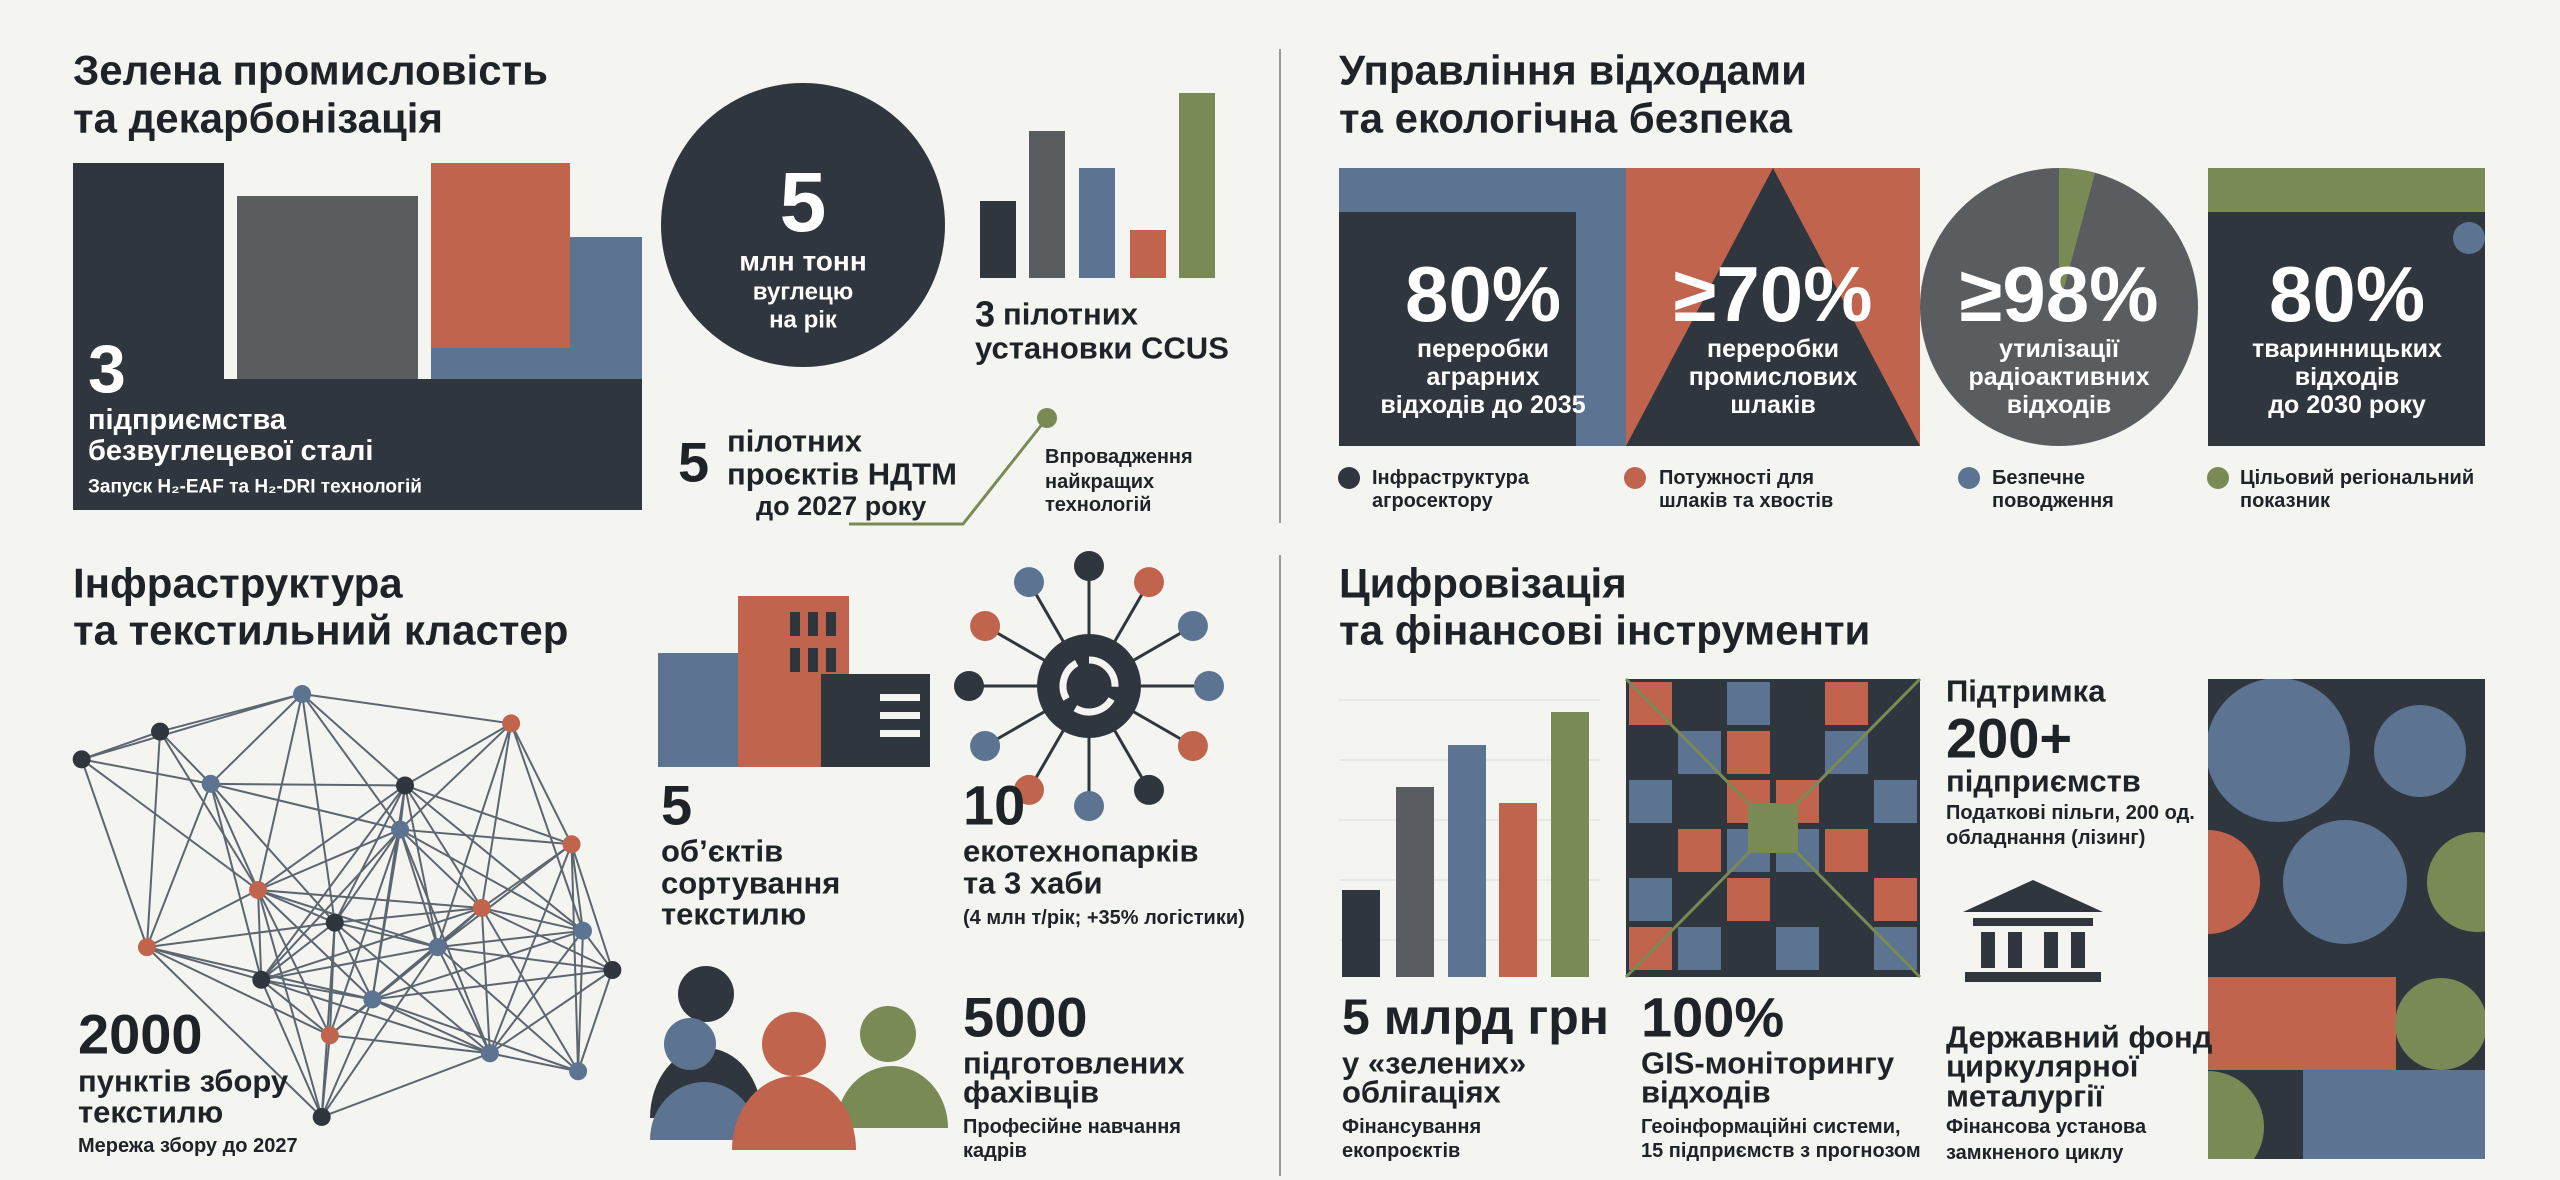 Image resolution: width=2560 pixels, height=1180 pixels. I want to click on label: радіоактивних, so click(2058, 377).